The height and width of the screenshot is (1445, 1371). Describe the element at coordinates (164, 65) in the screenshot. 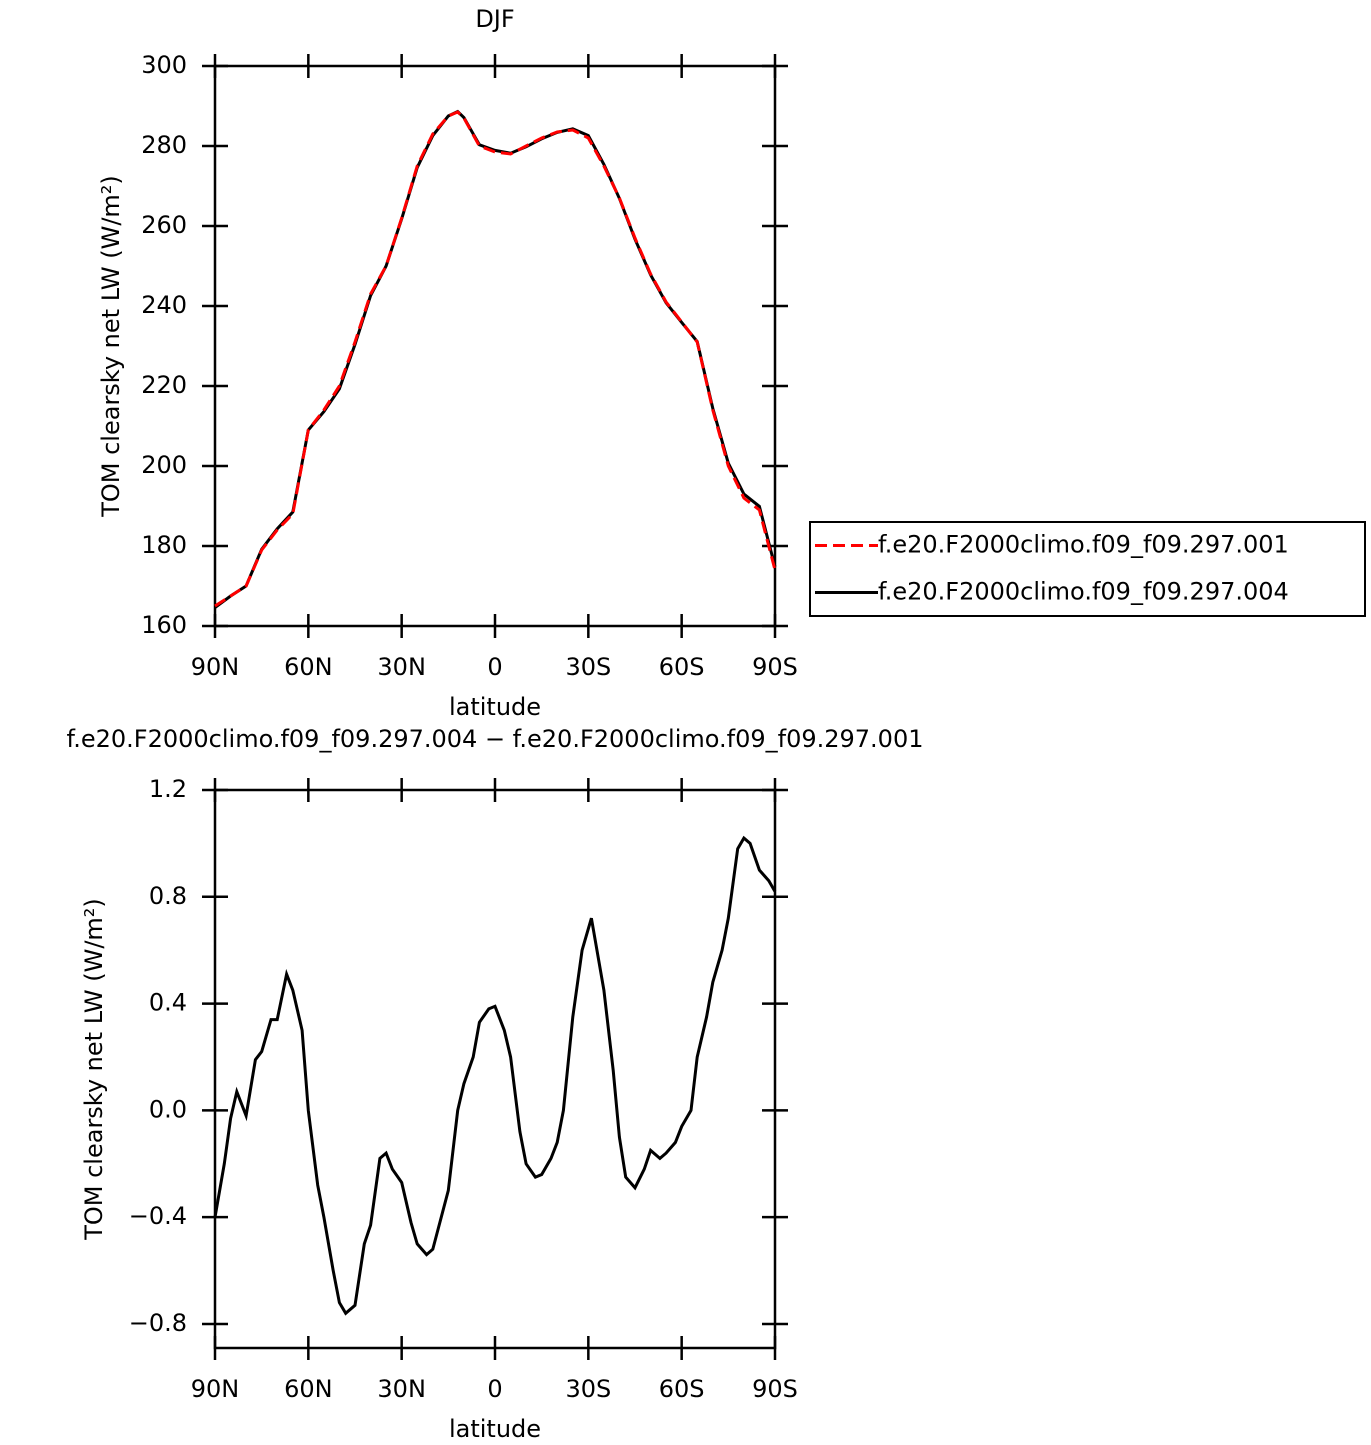

I see `y-tick-label: 300` at that location.